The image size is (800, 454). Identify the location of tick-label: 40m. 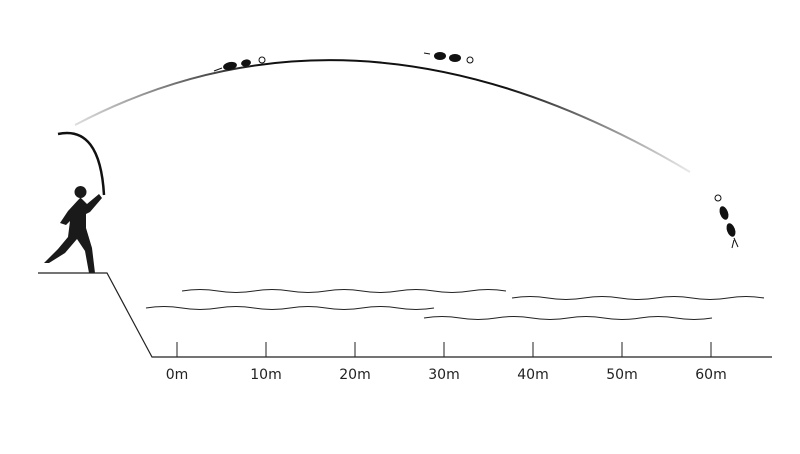
(532, 375).